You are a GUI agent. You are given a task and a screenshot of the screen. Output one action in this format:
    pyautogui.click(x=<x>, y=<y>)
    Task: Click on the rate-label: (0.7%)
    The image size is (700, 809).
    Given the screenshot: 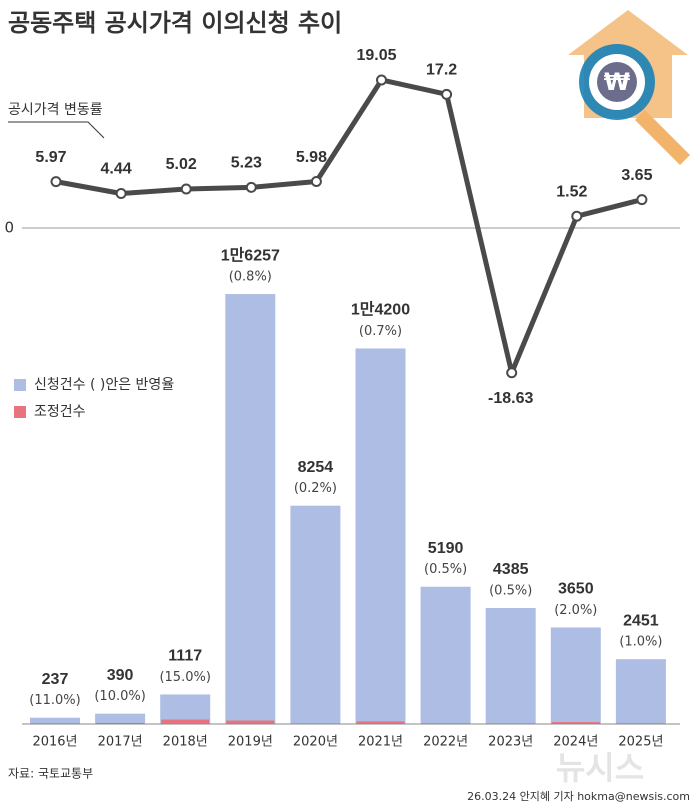 What is the action you would take?
    pyautogui.click(x=380, y=331)
    